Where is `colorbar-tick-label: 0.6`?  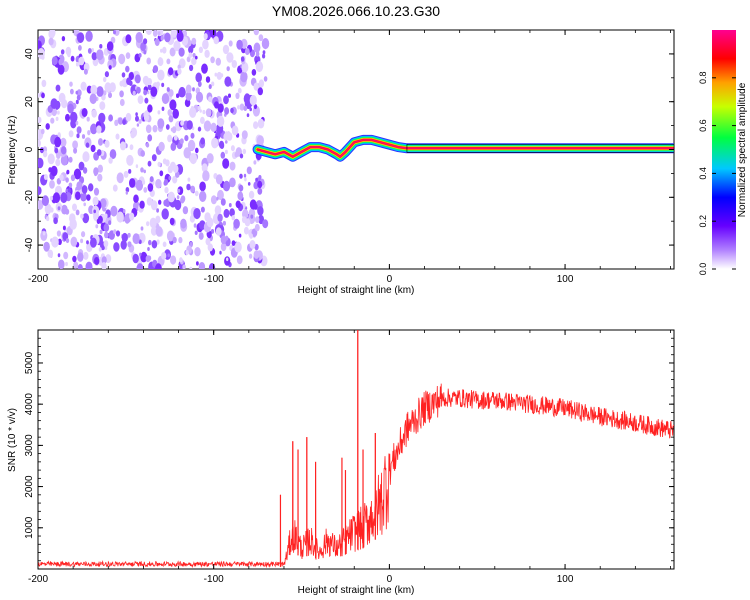
colorbar-tick-label: 0.6 is located at coordinates (703, 125).